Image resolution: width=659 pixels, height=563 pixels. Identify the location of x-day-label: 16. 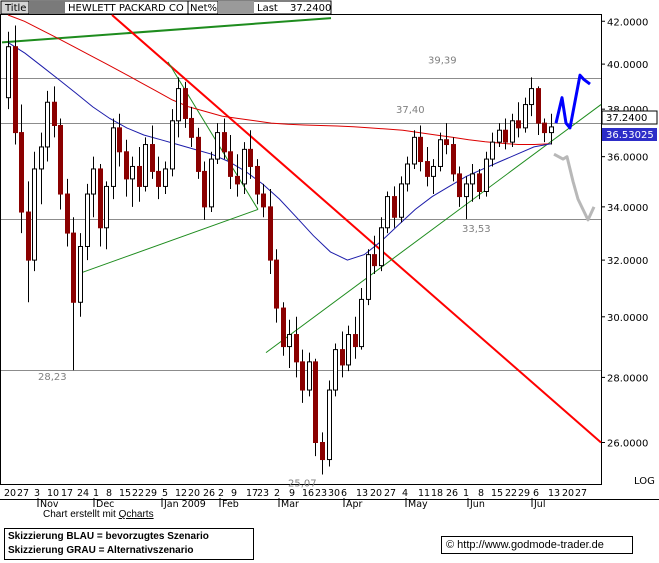
(308, 493).